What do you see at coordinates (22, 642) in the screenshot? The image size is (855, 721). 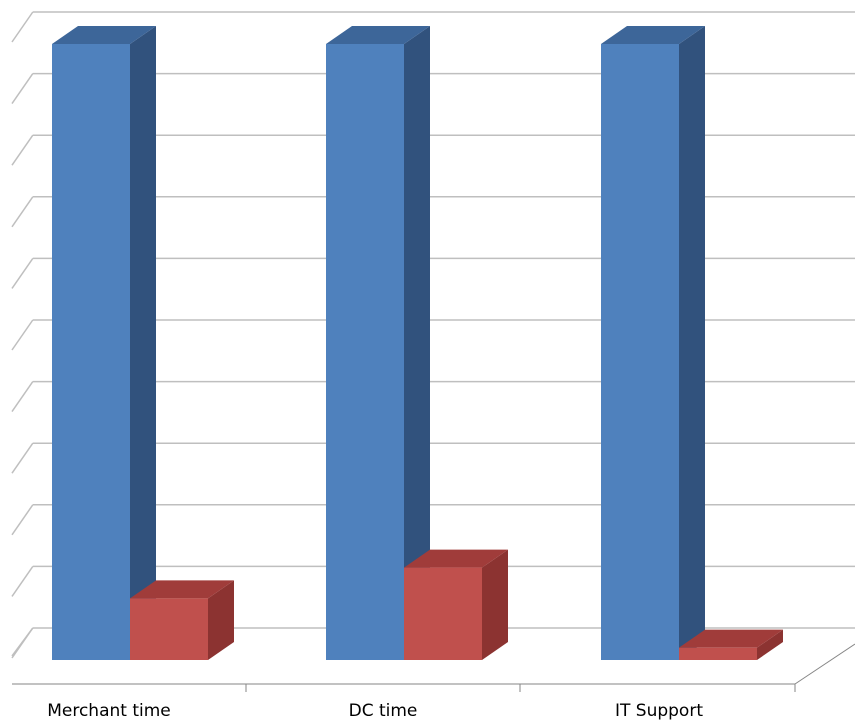 I see `floor-edge-left` at bounding box center [22, 642].